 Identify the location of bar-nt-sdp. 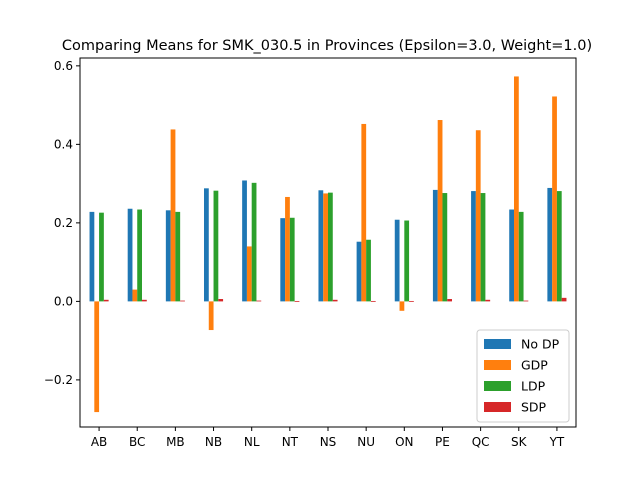
(297, 301).